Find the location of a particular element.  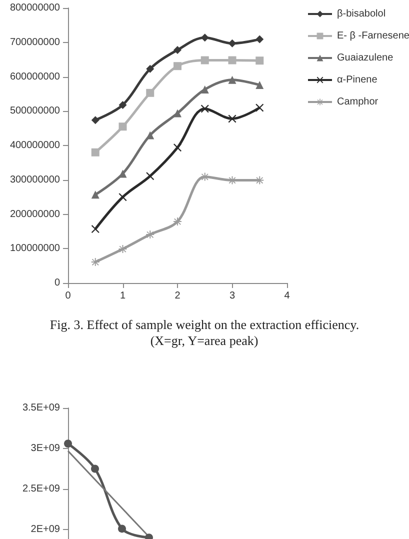

y-tick-label: 200000000 is located at coordinates (35, 214).